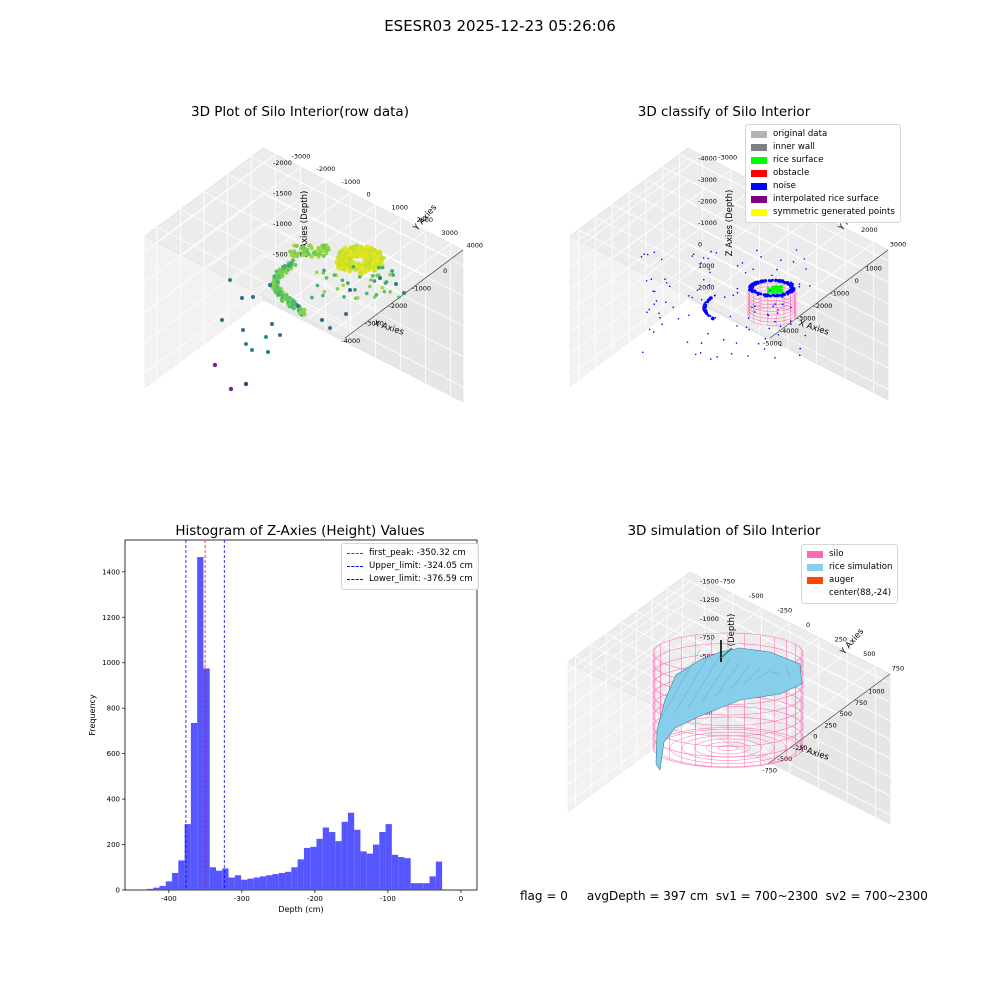 This screenshot has width=1000, height=1000. Describe the element at coordinates (301, 715) in the screenshot. I see `plot-frame` at that location.